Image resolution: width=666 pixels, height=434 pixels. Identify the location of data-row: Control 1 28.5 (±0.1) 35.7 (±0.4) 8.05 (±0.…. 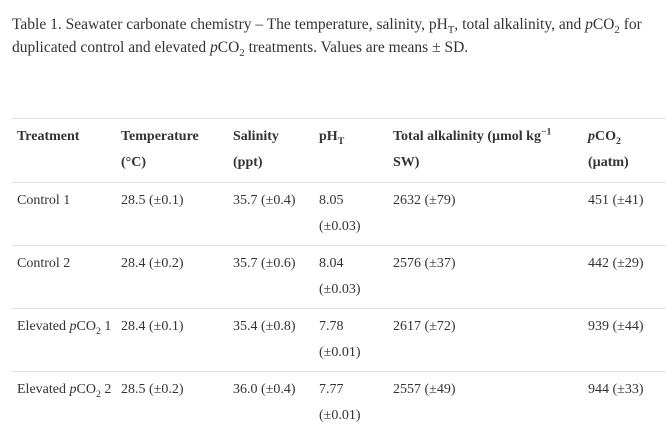
(339, 214).